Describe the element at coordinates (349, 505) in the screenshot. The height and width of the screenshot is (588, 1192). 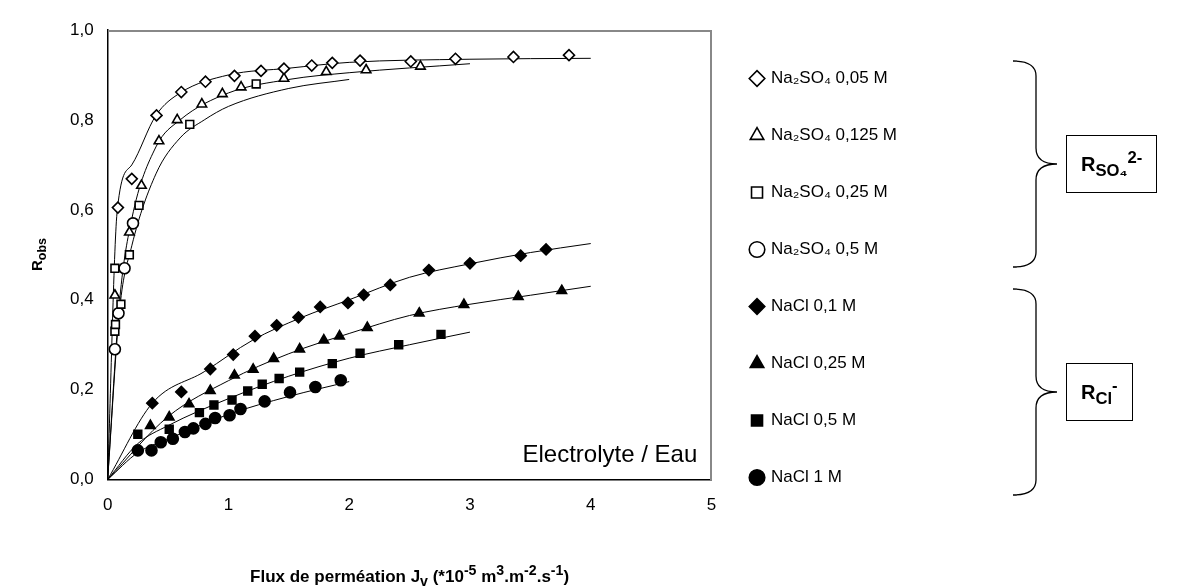
I see `x-tick-label: 2` at that location.